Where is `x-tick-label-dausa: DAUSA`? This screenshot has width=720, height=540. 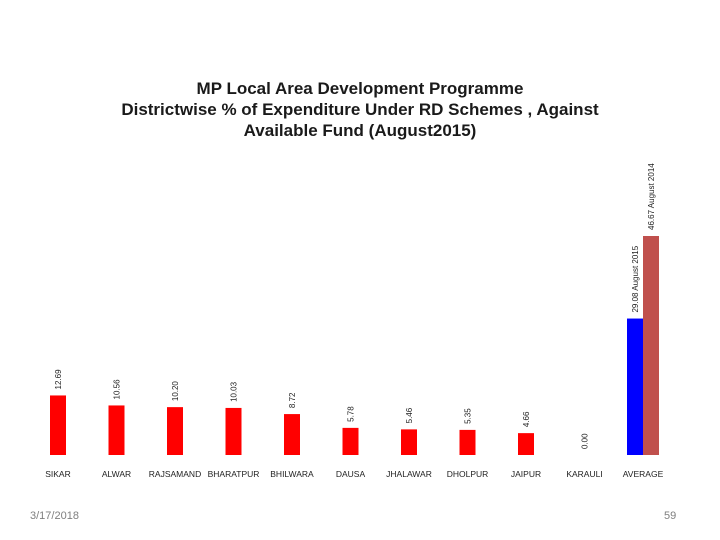
x-tick-label-dausa: DAUSA is located at coordinates (351, 474).